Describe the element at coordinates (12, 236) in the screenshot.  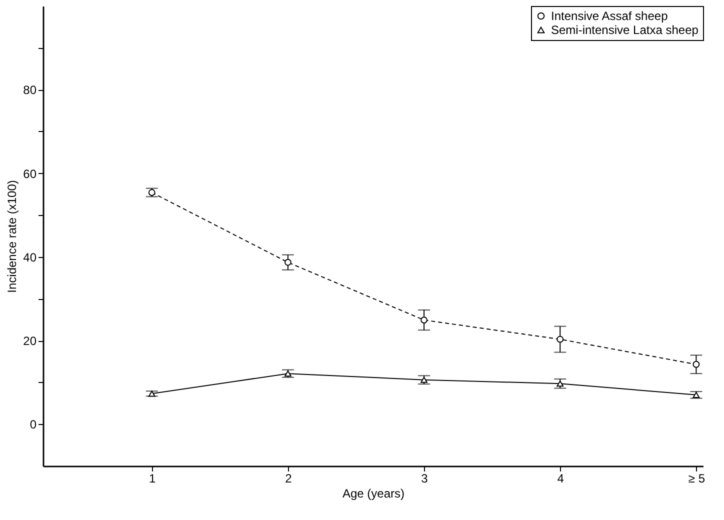
I see `y-axis-title: Incidence rate (x100)` at that location.